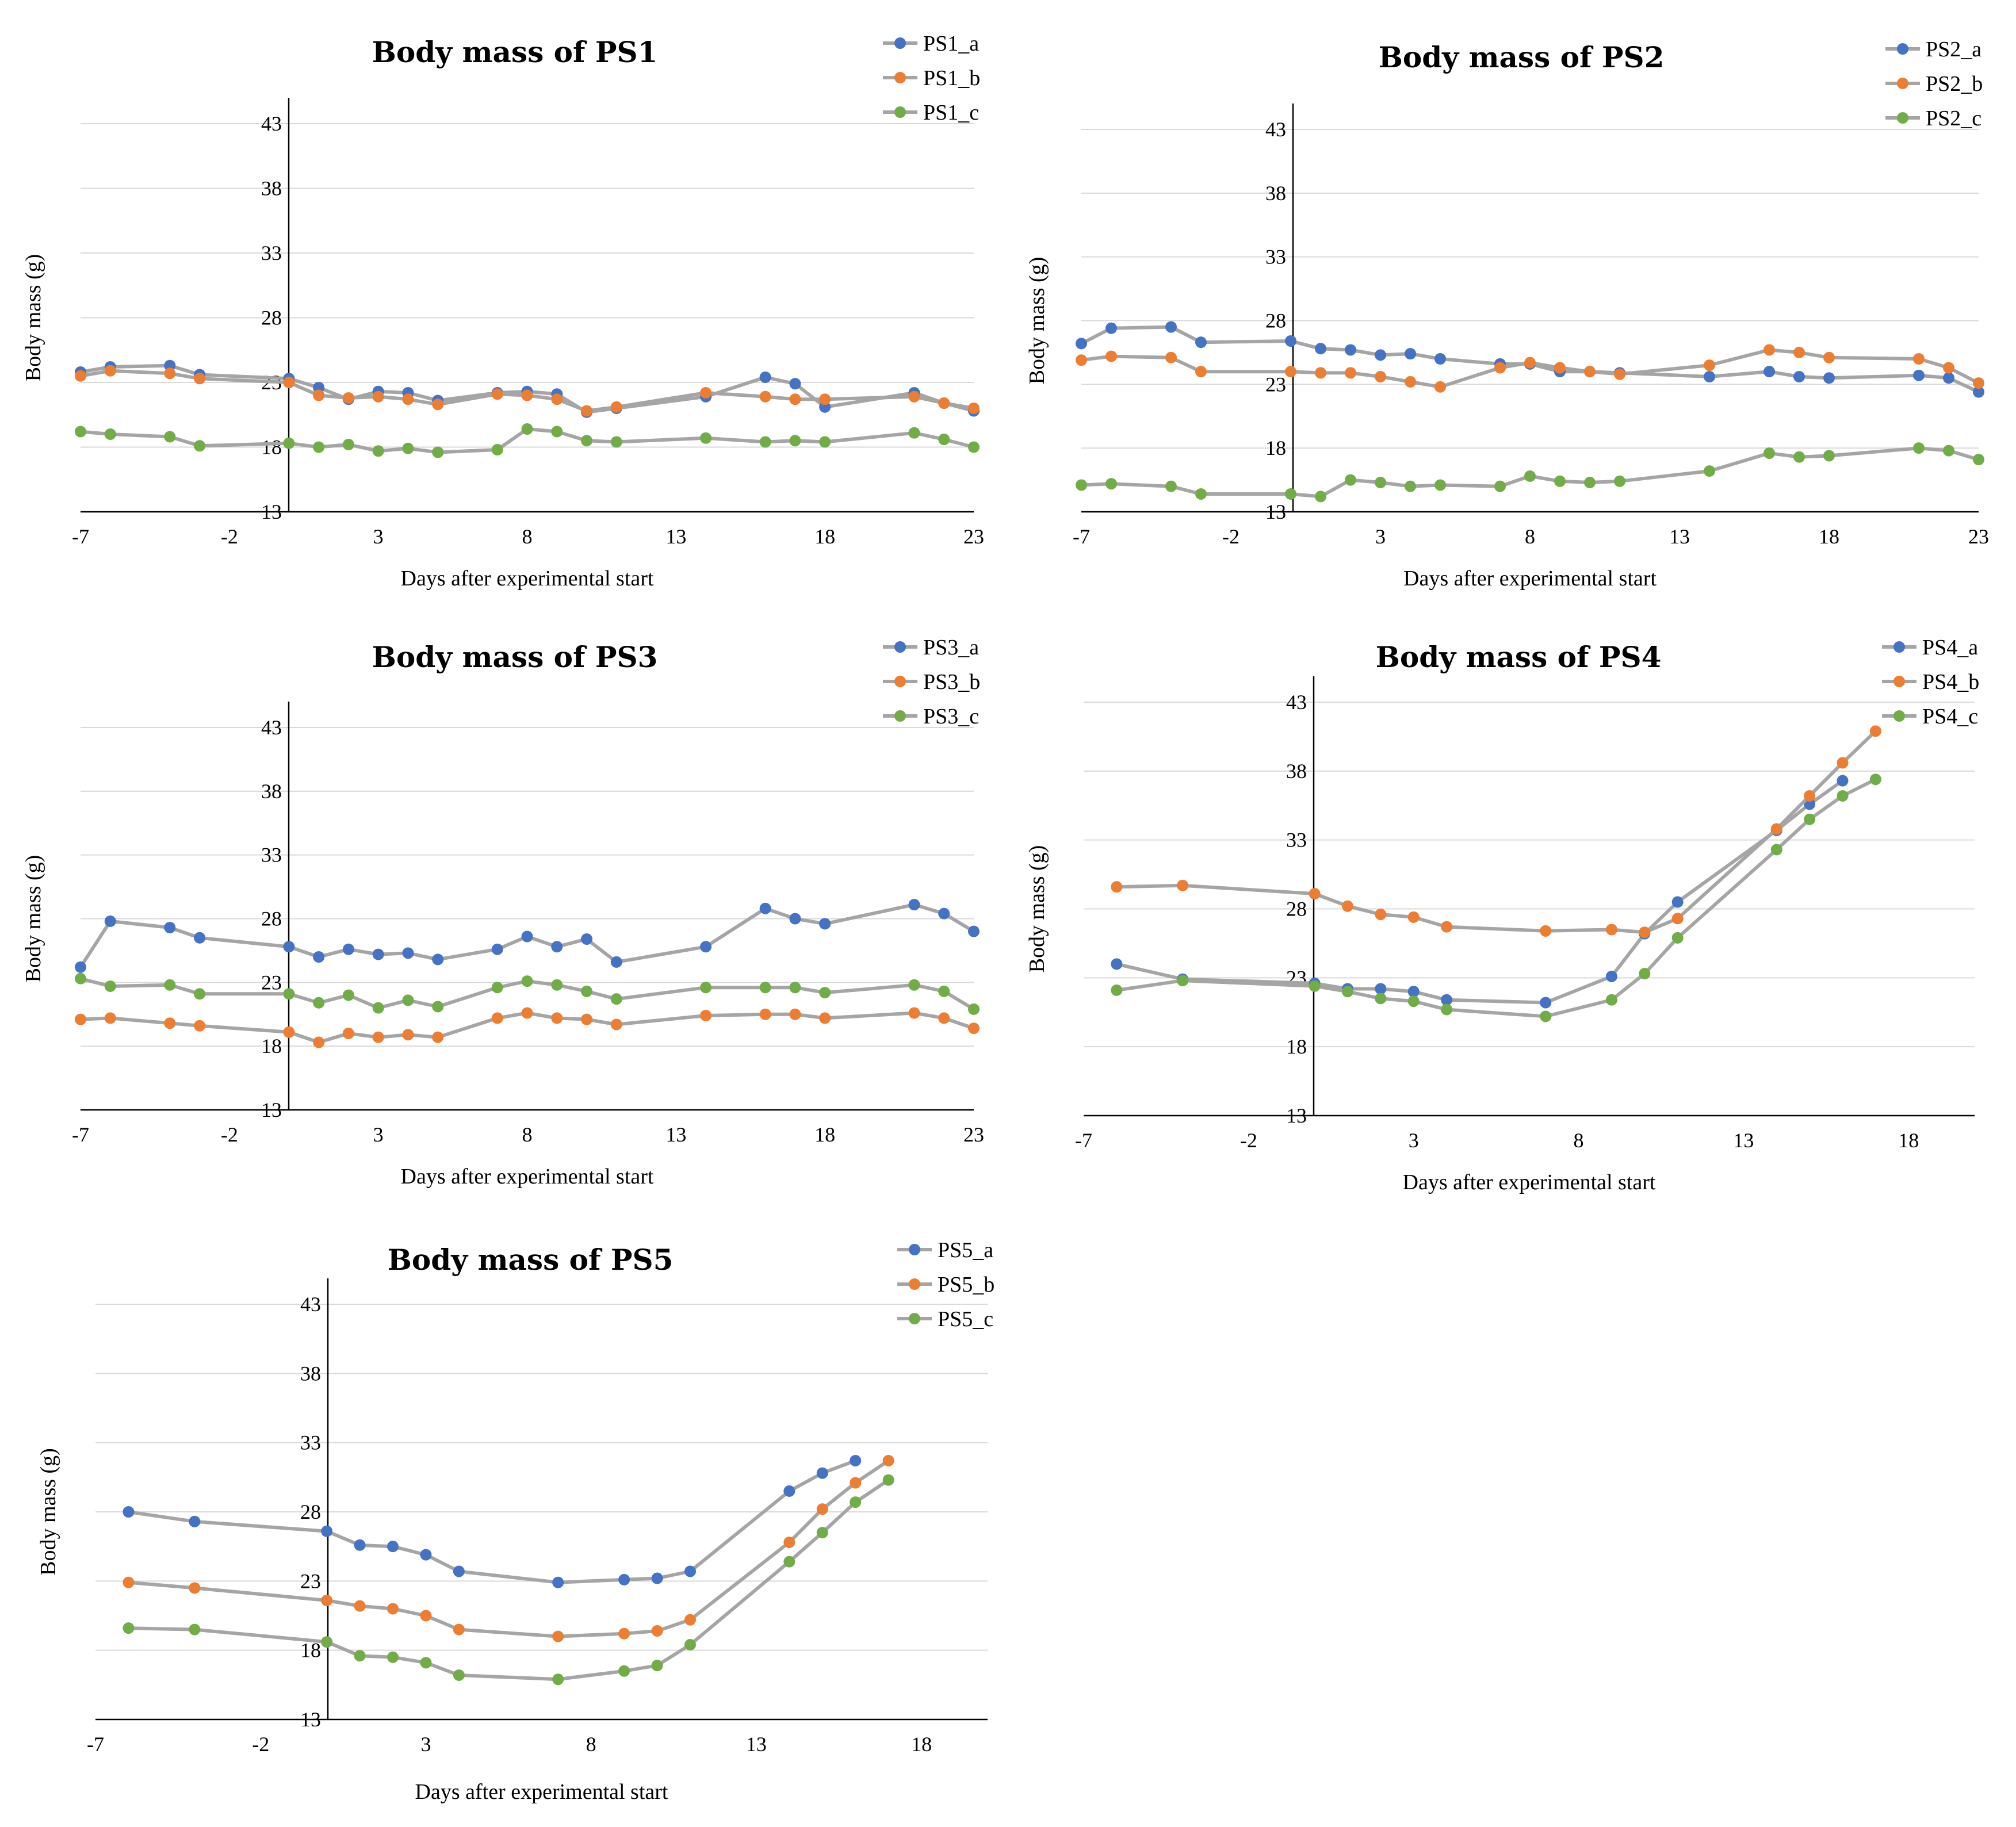  Describe the element at coordinates (515, 657) in the screenshot. I see `chart-title: Body mass of PS3` at that location.